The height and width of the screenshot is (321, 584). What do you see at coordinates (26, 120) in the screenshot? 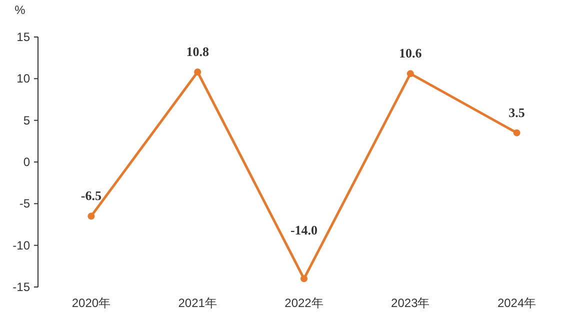
I see `y-tick-label: 5` at bounding box center [26, 120].